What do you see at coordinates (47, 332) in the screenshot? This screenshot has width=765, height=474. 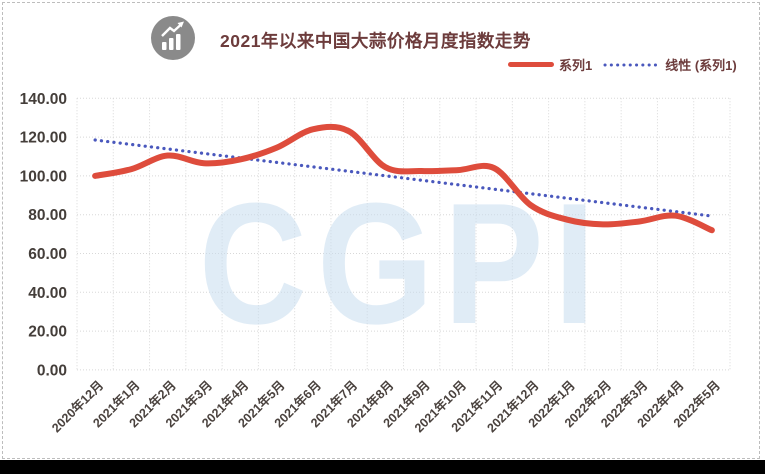 I see `y-axis-label: 20.00` at bounding box center [47, 332].